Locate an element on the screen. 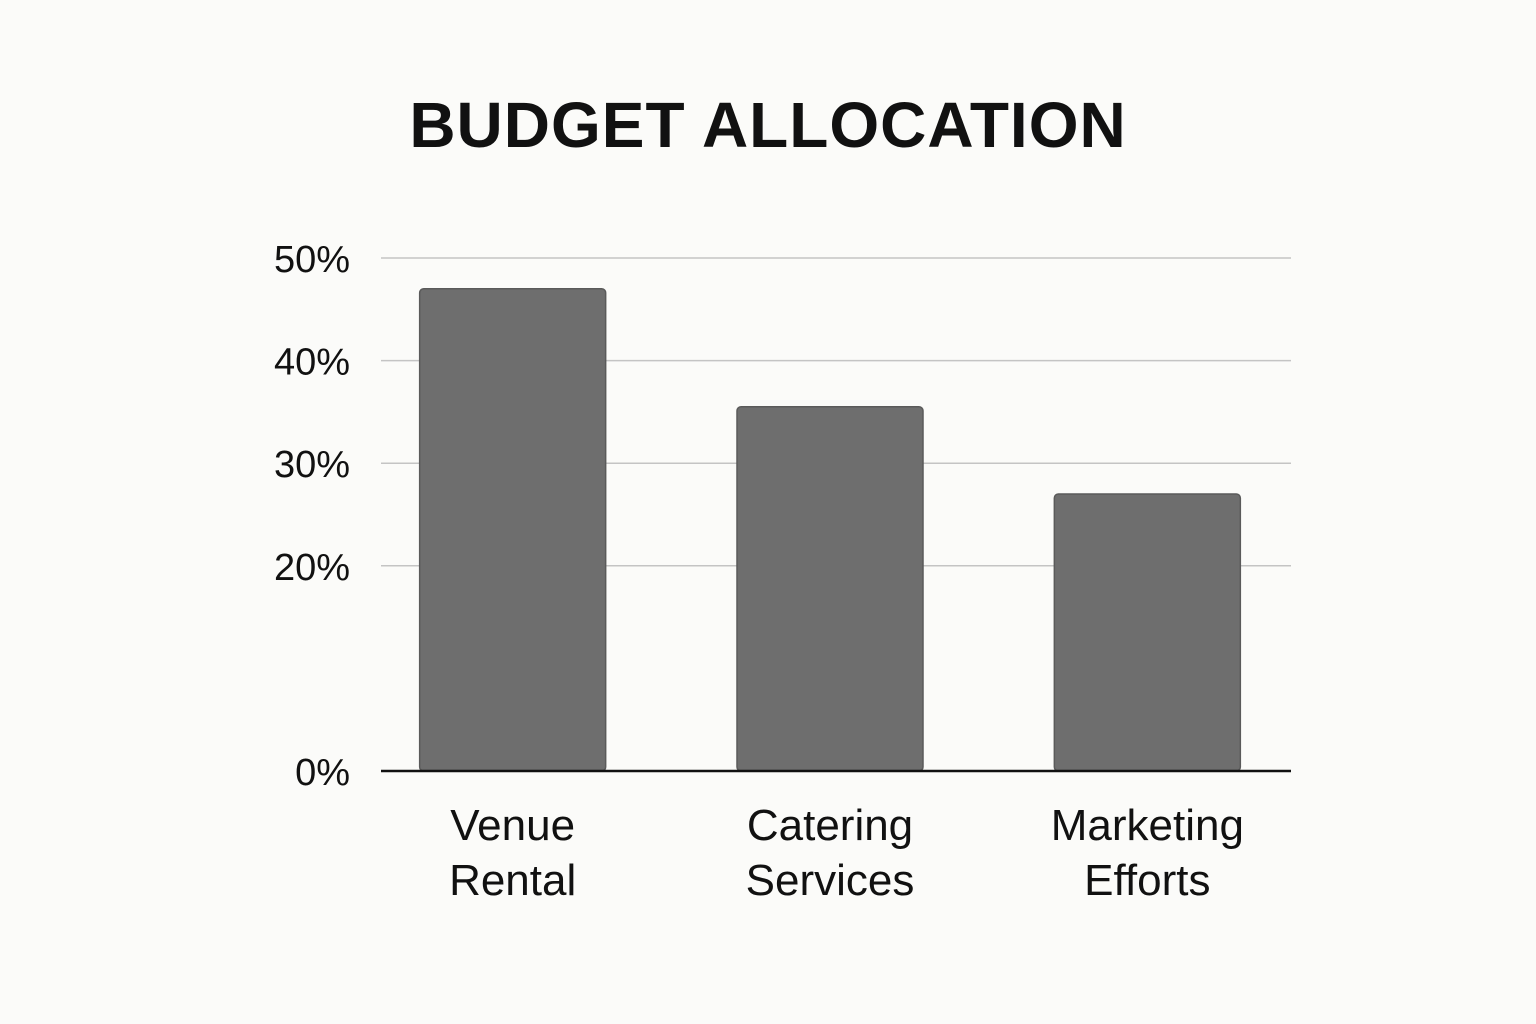 The height and width of the screenshot is (1024, 1536). x-category-label: Venue is located at coordinates (512, 825).